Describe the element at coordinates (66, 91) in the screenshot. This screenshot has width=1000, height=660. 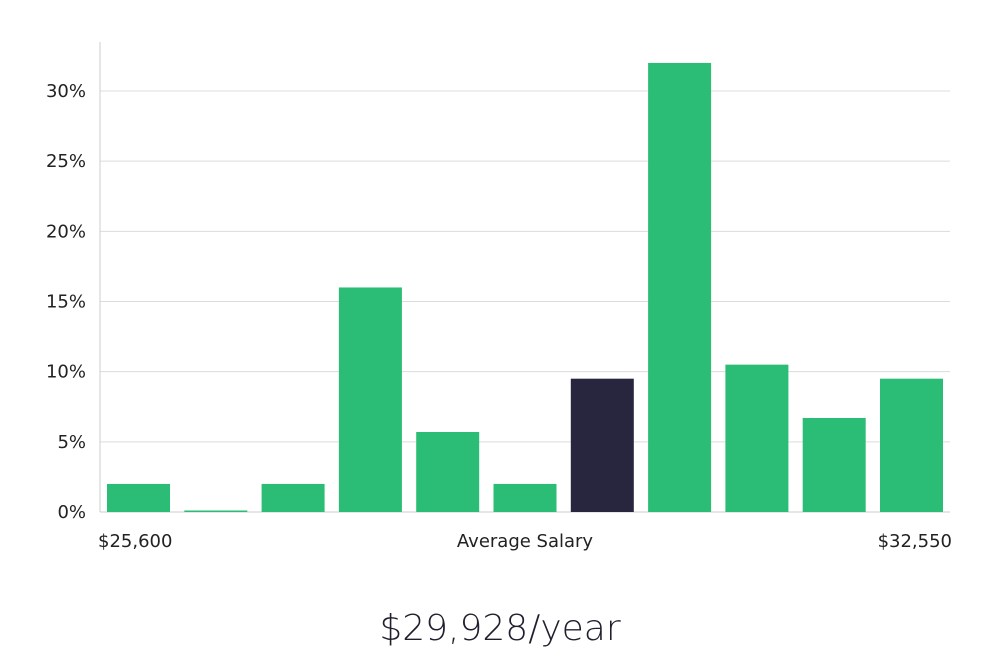
I see `y-tick-label: 30%` at that location.